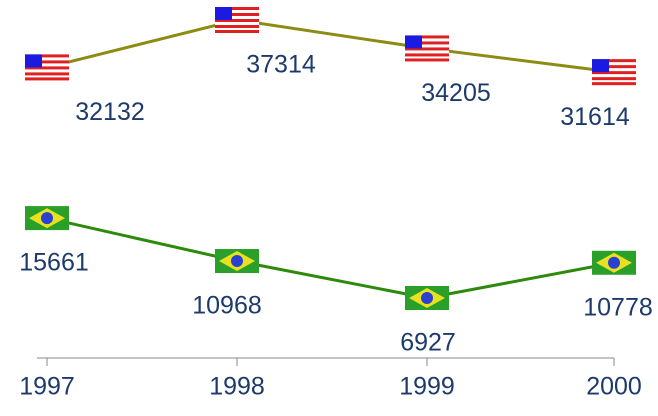  I want to click on data-label: 15661, so click(54, 263).